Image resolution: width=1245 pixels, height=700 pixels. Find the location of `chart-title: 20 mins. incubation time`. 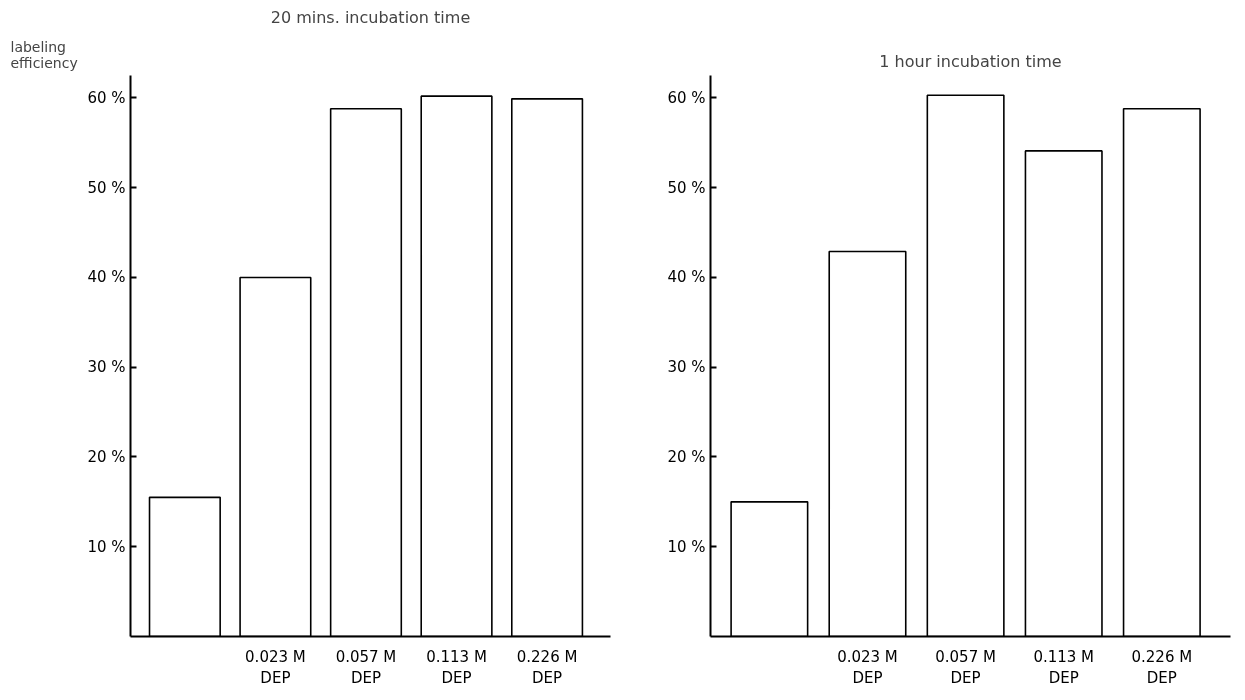

chart-title: 20 mins. incubation time is located at coordinates (370, 17).